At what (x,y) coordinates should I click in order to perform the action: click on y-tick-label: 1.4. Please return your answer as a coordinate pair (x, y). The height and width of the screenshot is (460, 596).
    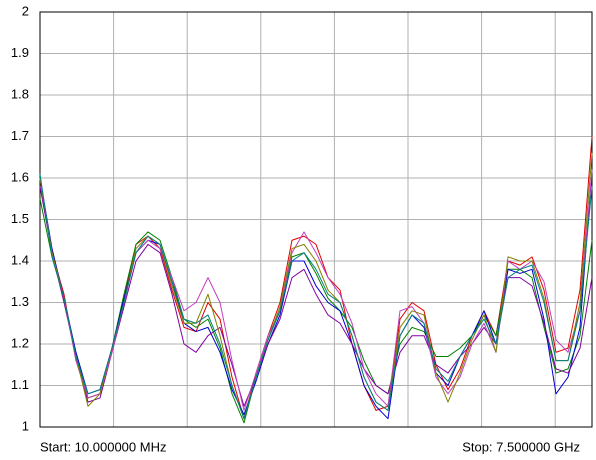
    Looking at the image, I should click on (20, 259).